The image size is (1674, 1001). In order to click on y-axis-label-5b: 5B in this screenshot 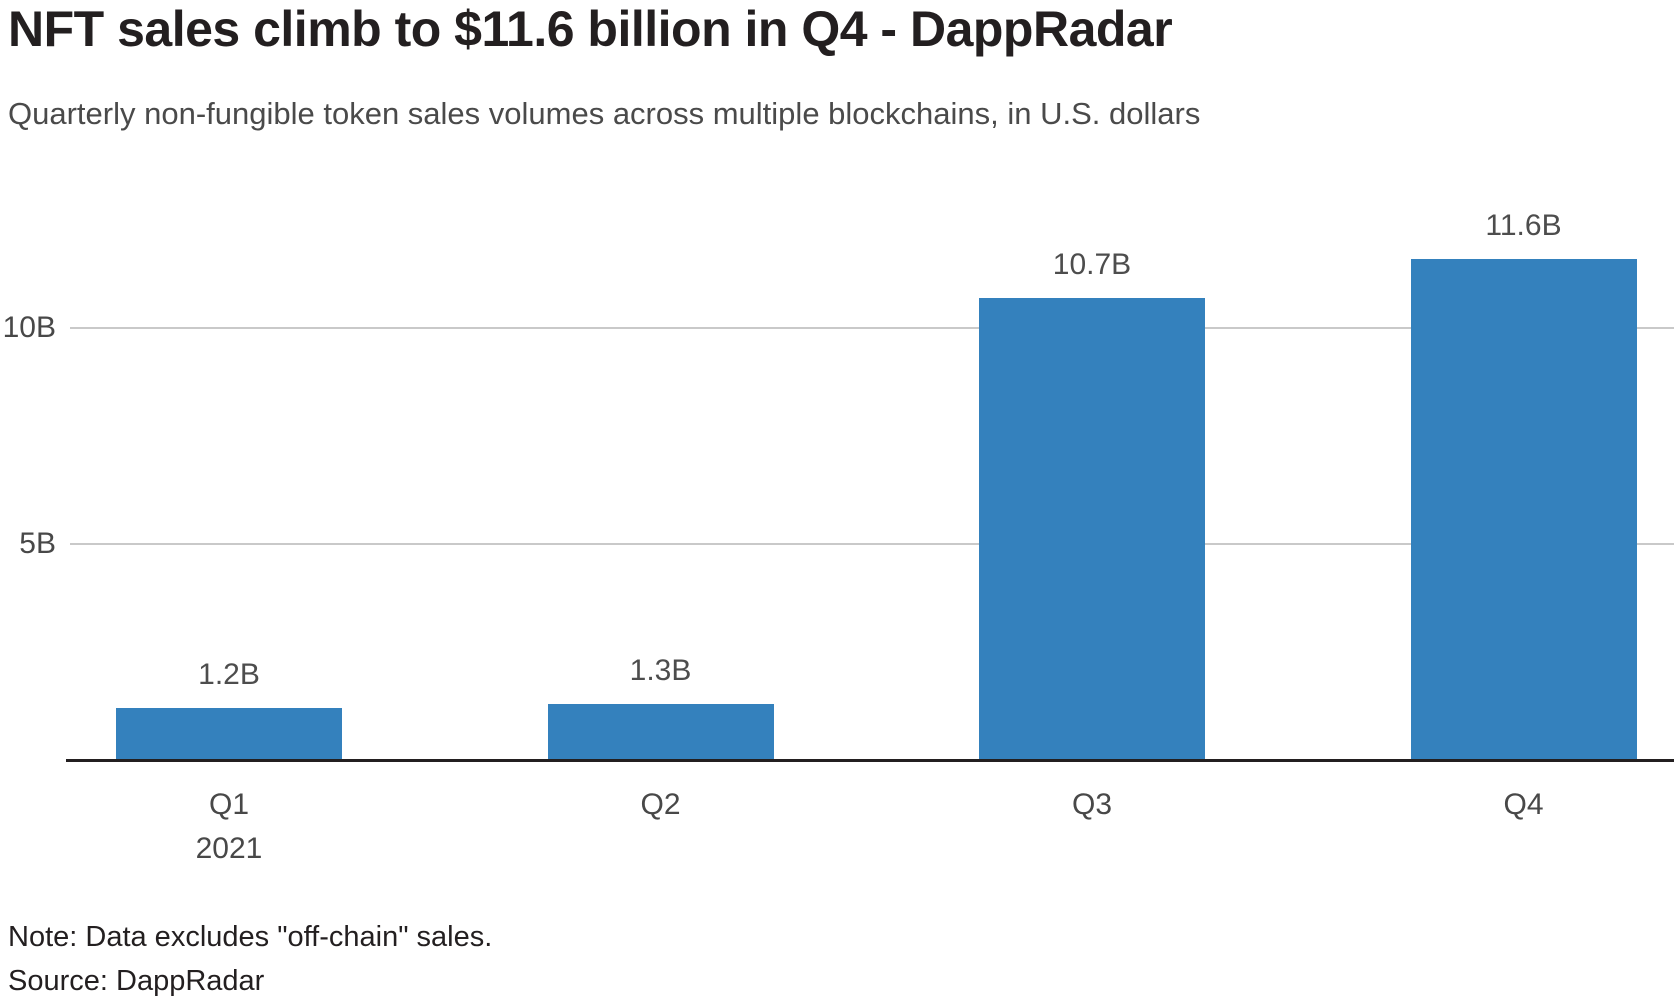, I will do `click(37, 543)`.